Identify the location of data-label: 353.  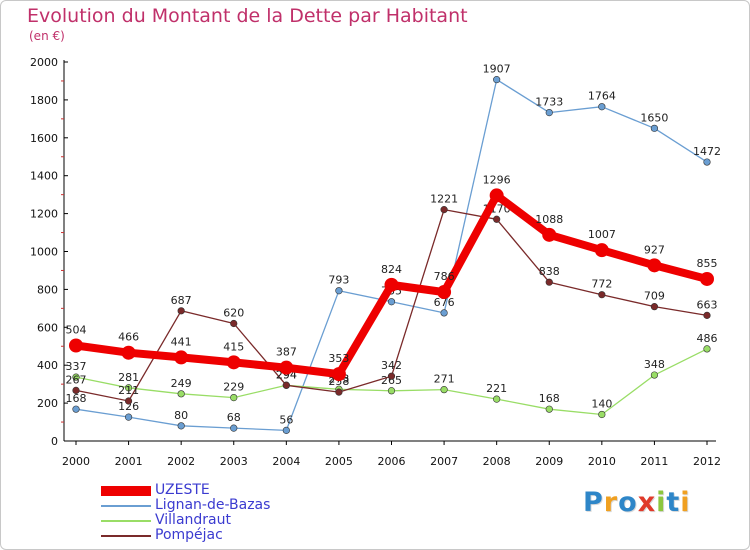
(338, 358).